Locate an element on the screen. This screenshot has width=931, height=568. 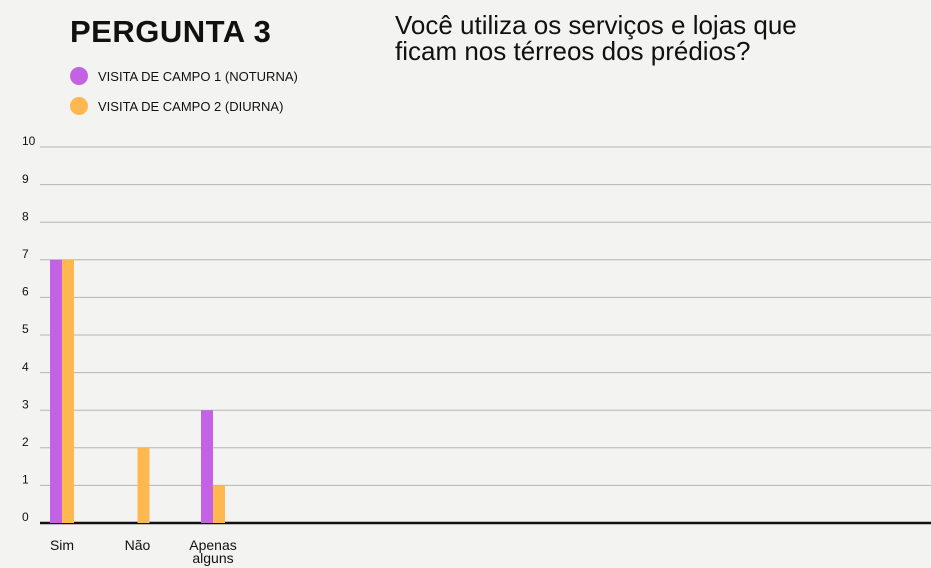
y-tick-label: 2 is located at coordinates (25, 442).